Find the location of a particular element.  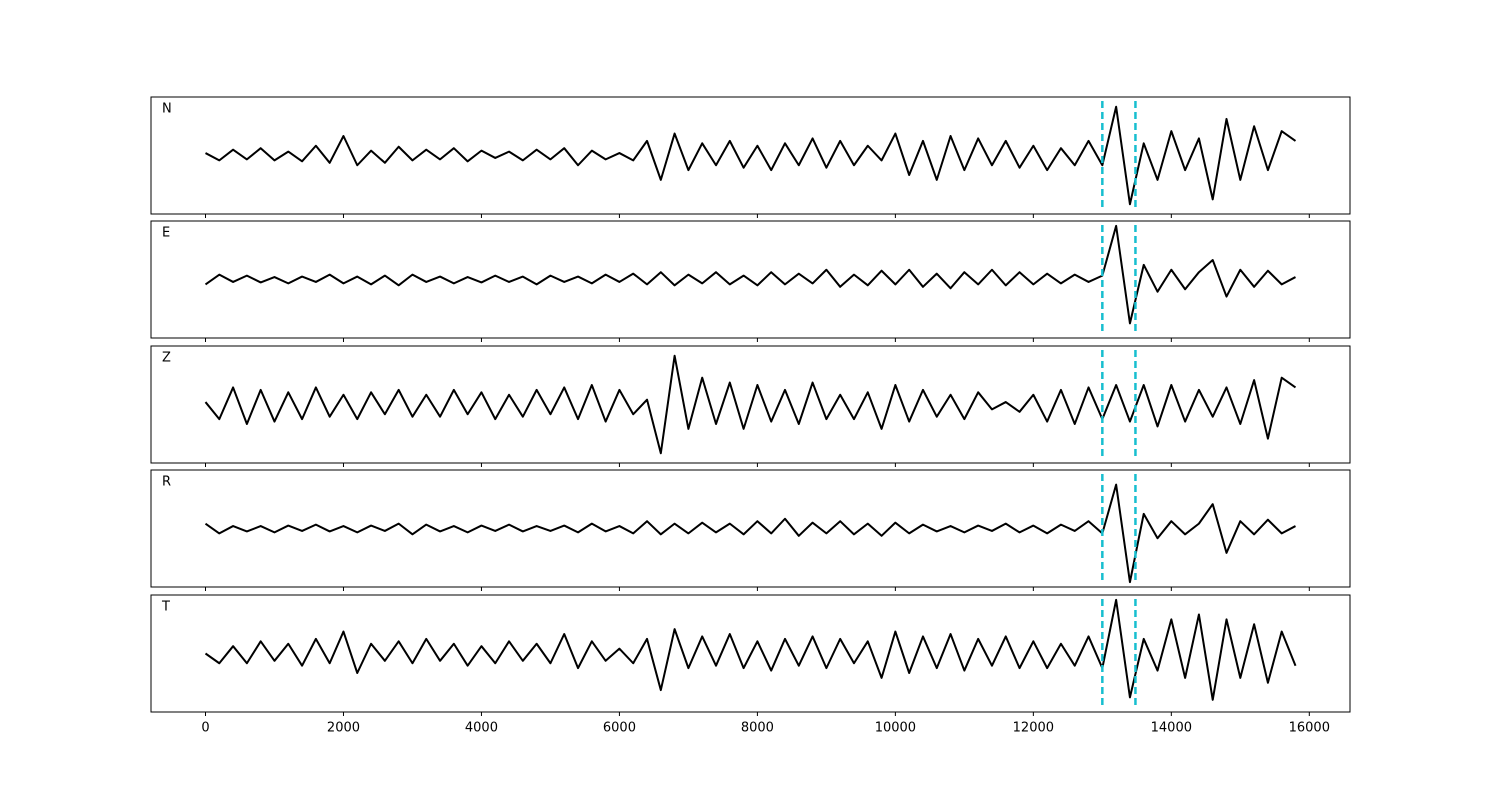

panel-label: E is located at coordinates (166, 233).